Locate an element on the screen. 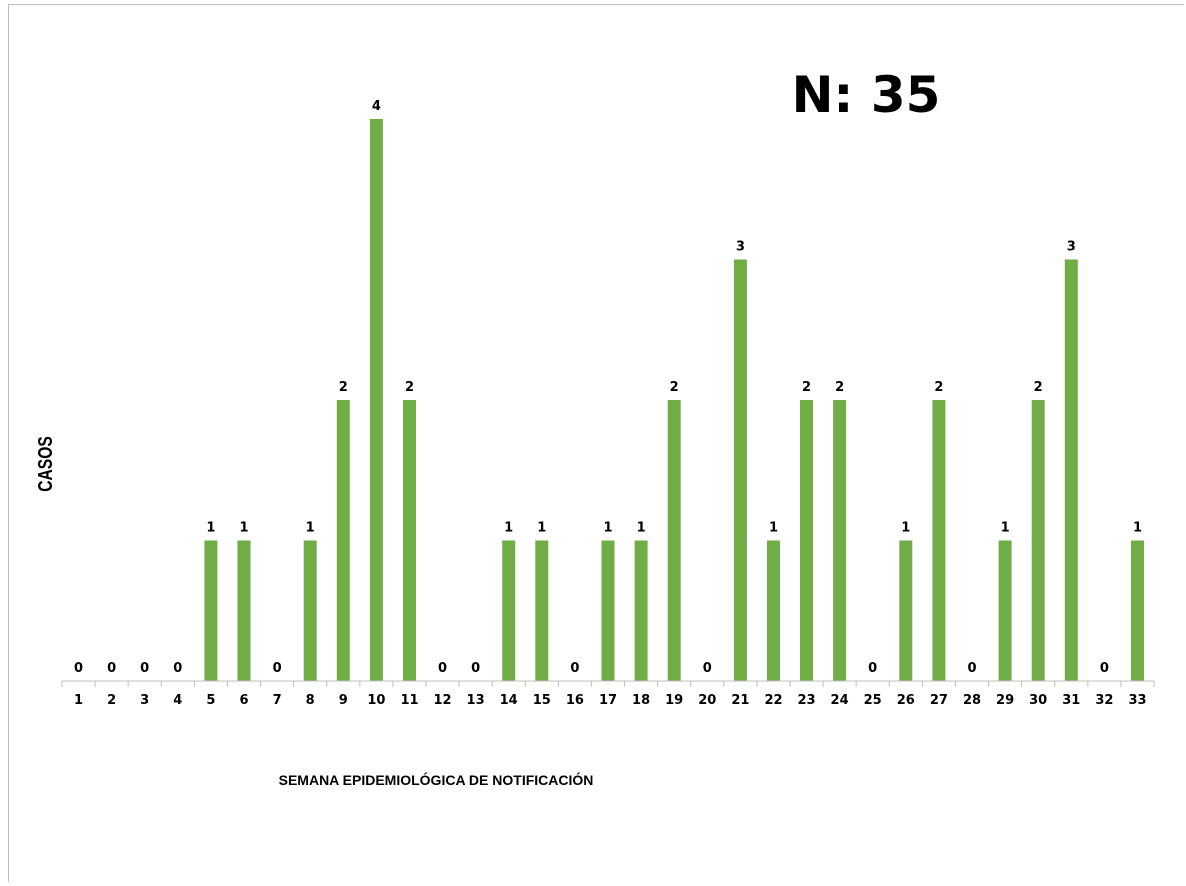 This screenshot has height=886, width=1186. x-tick-label: 32 is located at coordinates (1104, 700).